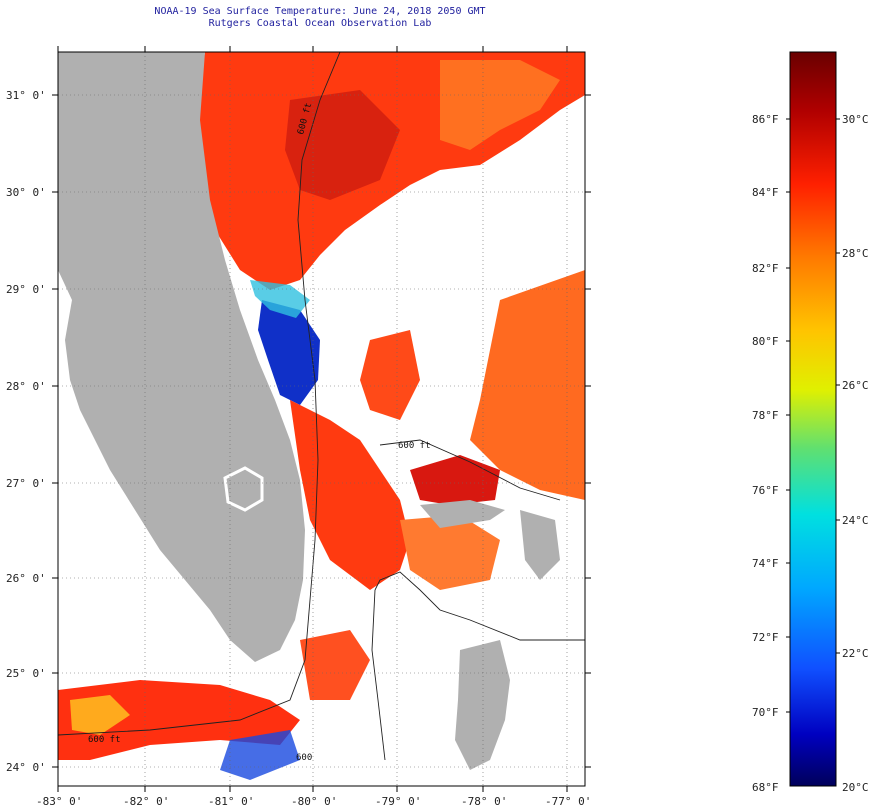 This screenshot has height=809, width=872. What do you see at coordinates (765, 787) in the screenshot?
I see `cb-f-68: 68°F` at bounding box center [765, 787].